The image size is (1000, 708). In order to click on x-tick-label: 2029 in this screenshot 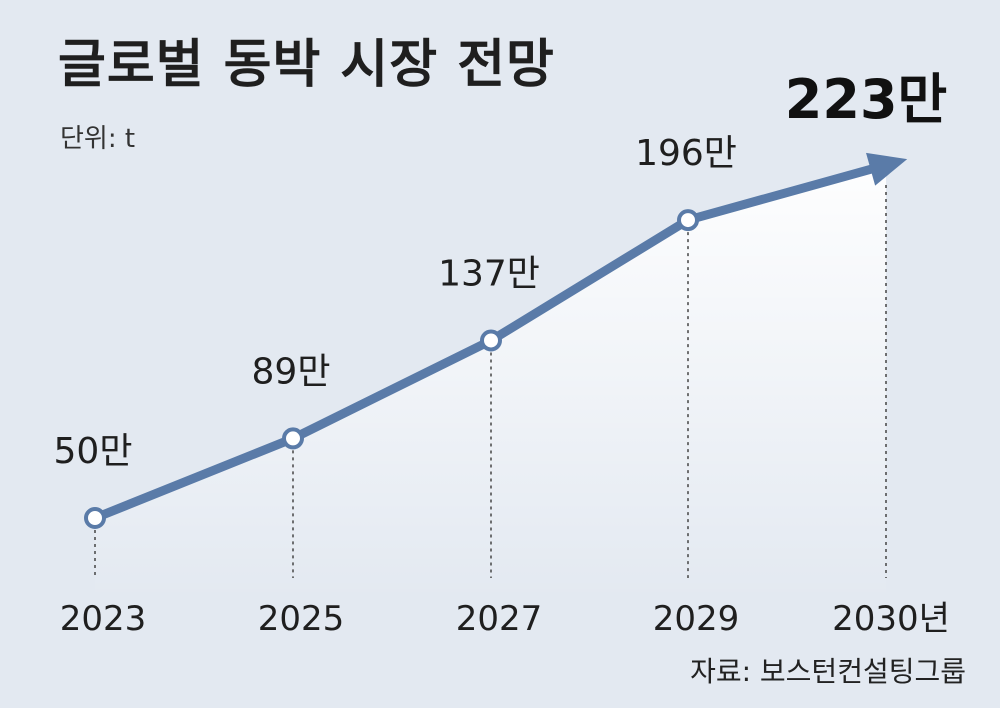, I will do `click(696, 619)`.